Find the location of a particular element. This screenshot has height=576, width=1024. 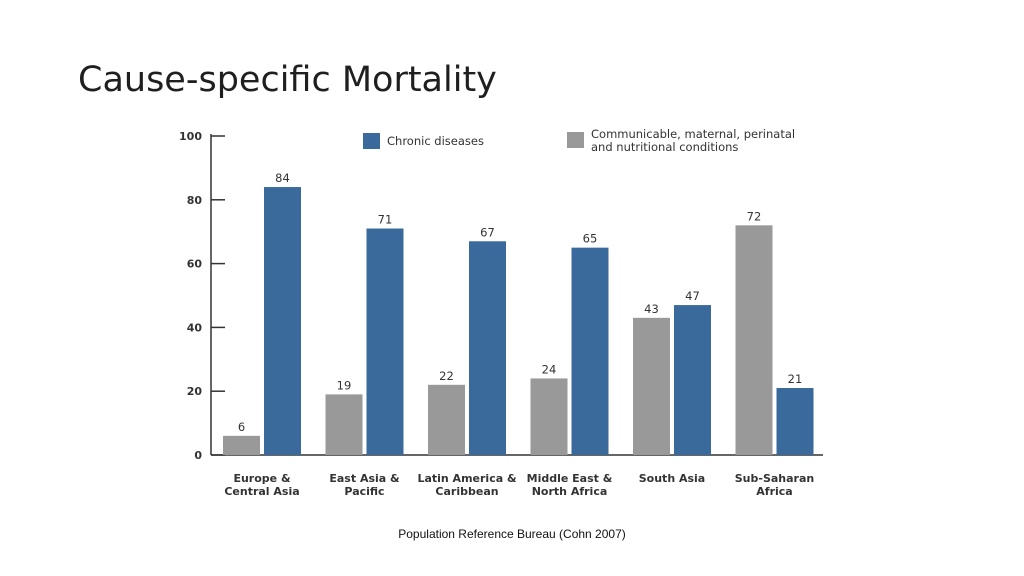

category-label: Central Asia is located at coordinates (261, 491).